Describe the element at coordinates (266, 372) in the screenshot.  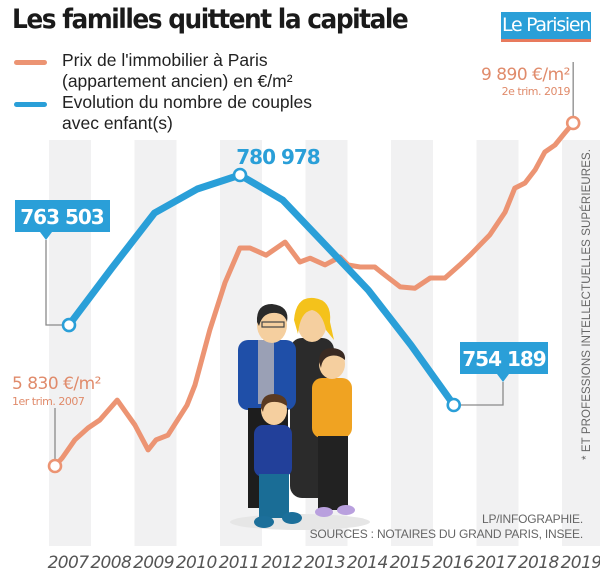
I see `father-shirt` at that location.